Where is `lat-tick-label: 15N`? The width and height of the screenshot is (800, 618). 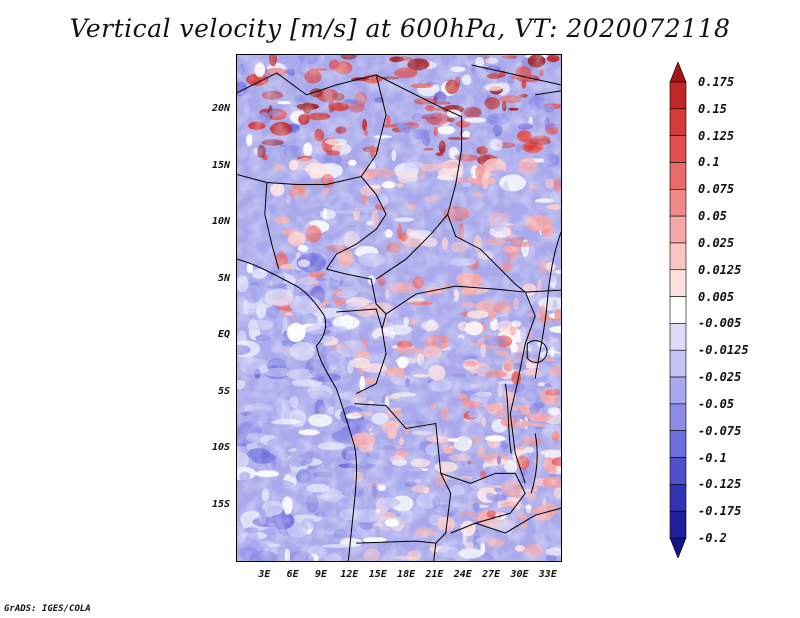
lat-tick-label: 15N is located at coordinates (220, 165).